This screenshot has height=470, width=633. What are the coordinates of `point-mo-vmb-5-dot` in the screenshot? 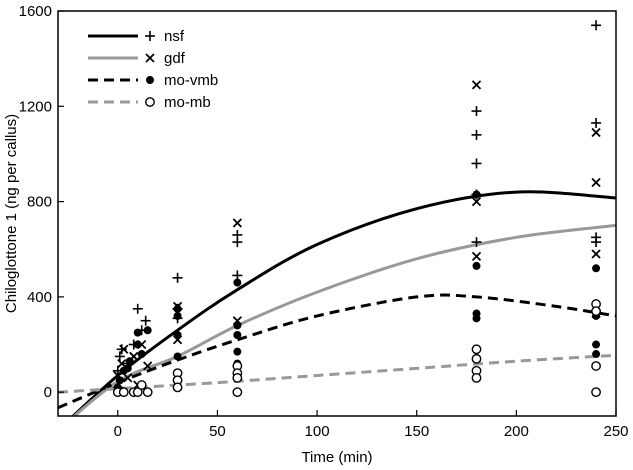 It's located at (137, 332).